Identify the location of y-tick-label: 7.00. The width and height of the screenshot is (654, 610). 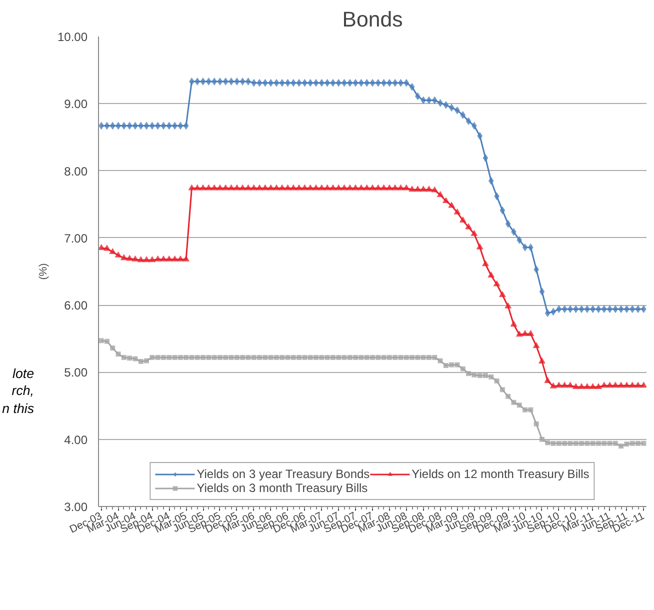
(76, 238).